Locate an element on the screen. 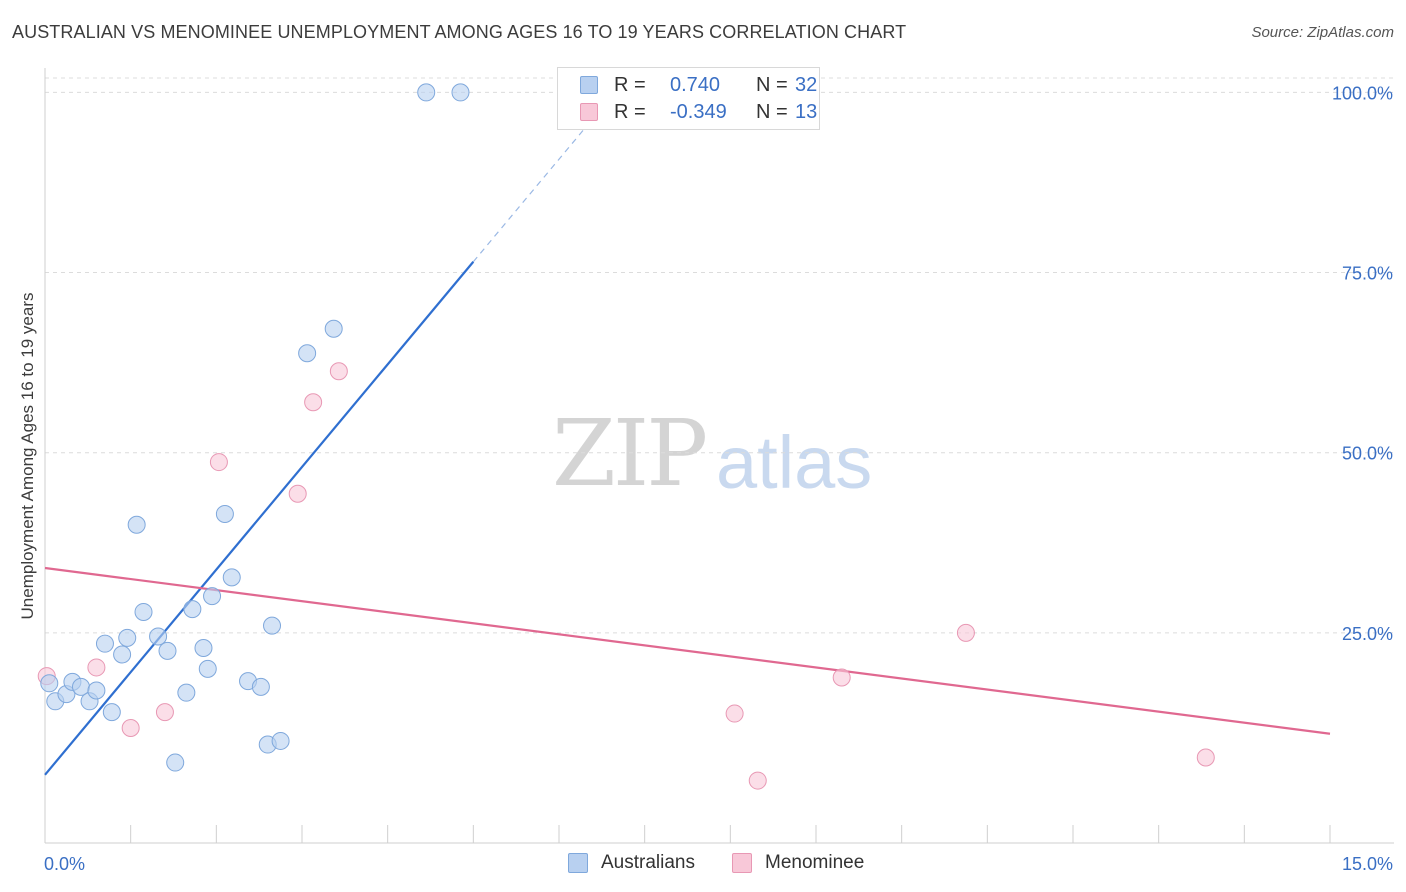 The image size is (1406, 892). x-tick-label-max: 15.0% is located at coordinates (1367, 864).